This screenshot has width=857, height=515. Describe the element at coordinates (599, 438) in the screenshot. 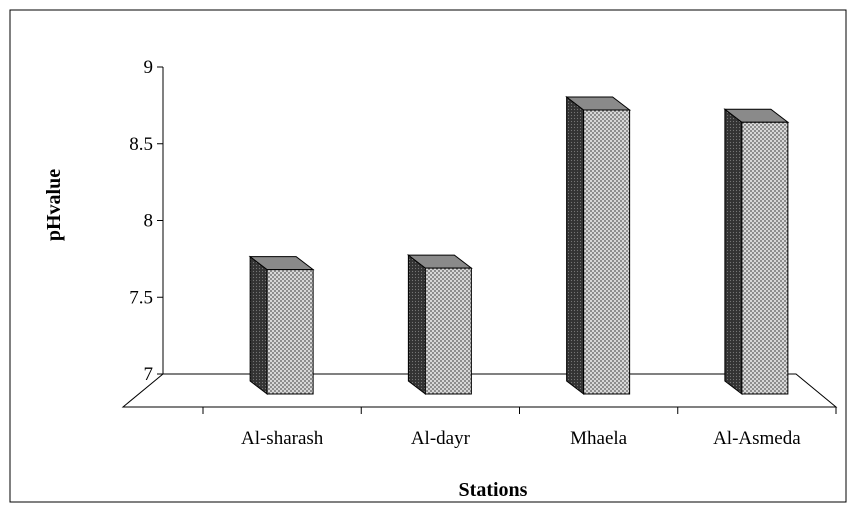

I see `x-category-label: Mhaela` at that location.